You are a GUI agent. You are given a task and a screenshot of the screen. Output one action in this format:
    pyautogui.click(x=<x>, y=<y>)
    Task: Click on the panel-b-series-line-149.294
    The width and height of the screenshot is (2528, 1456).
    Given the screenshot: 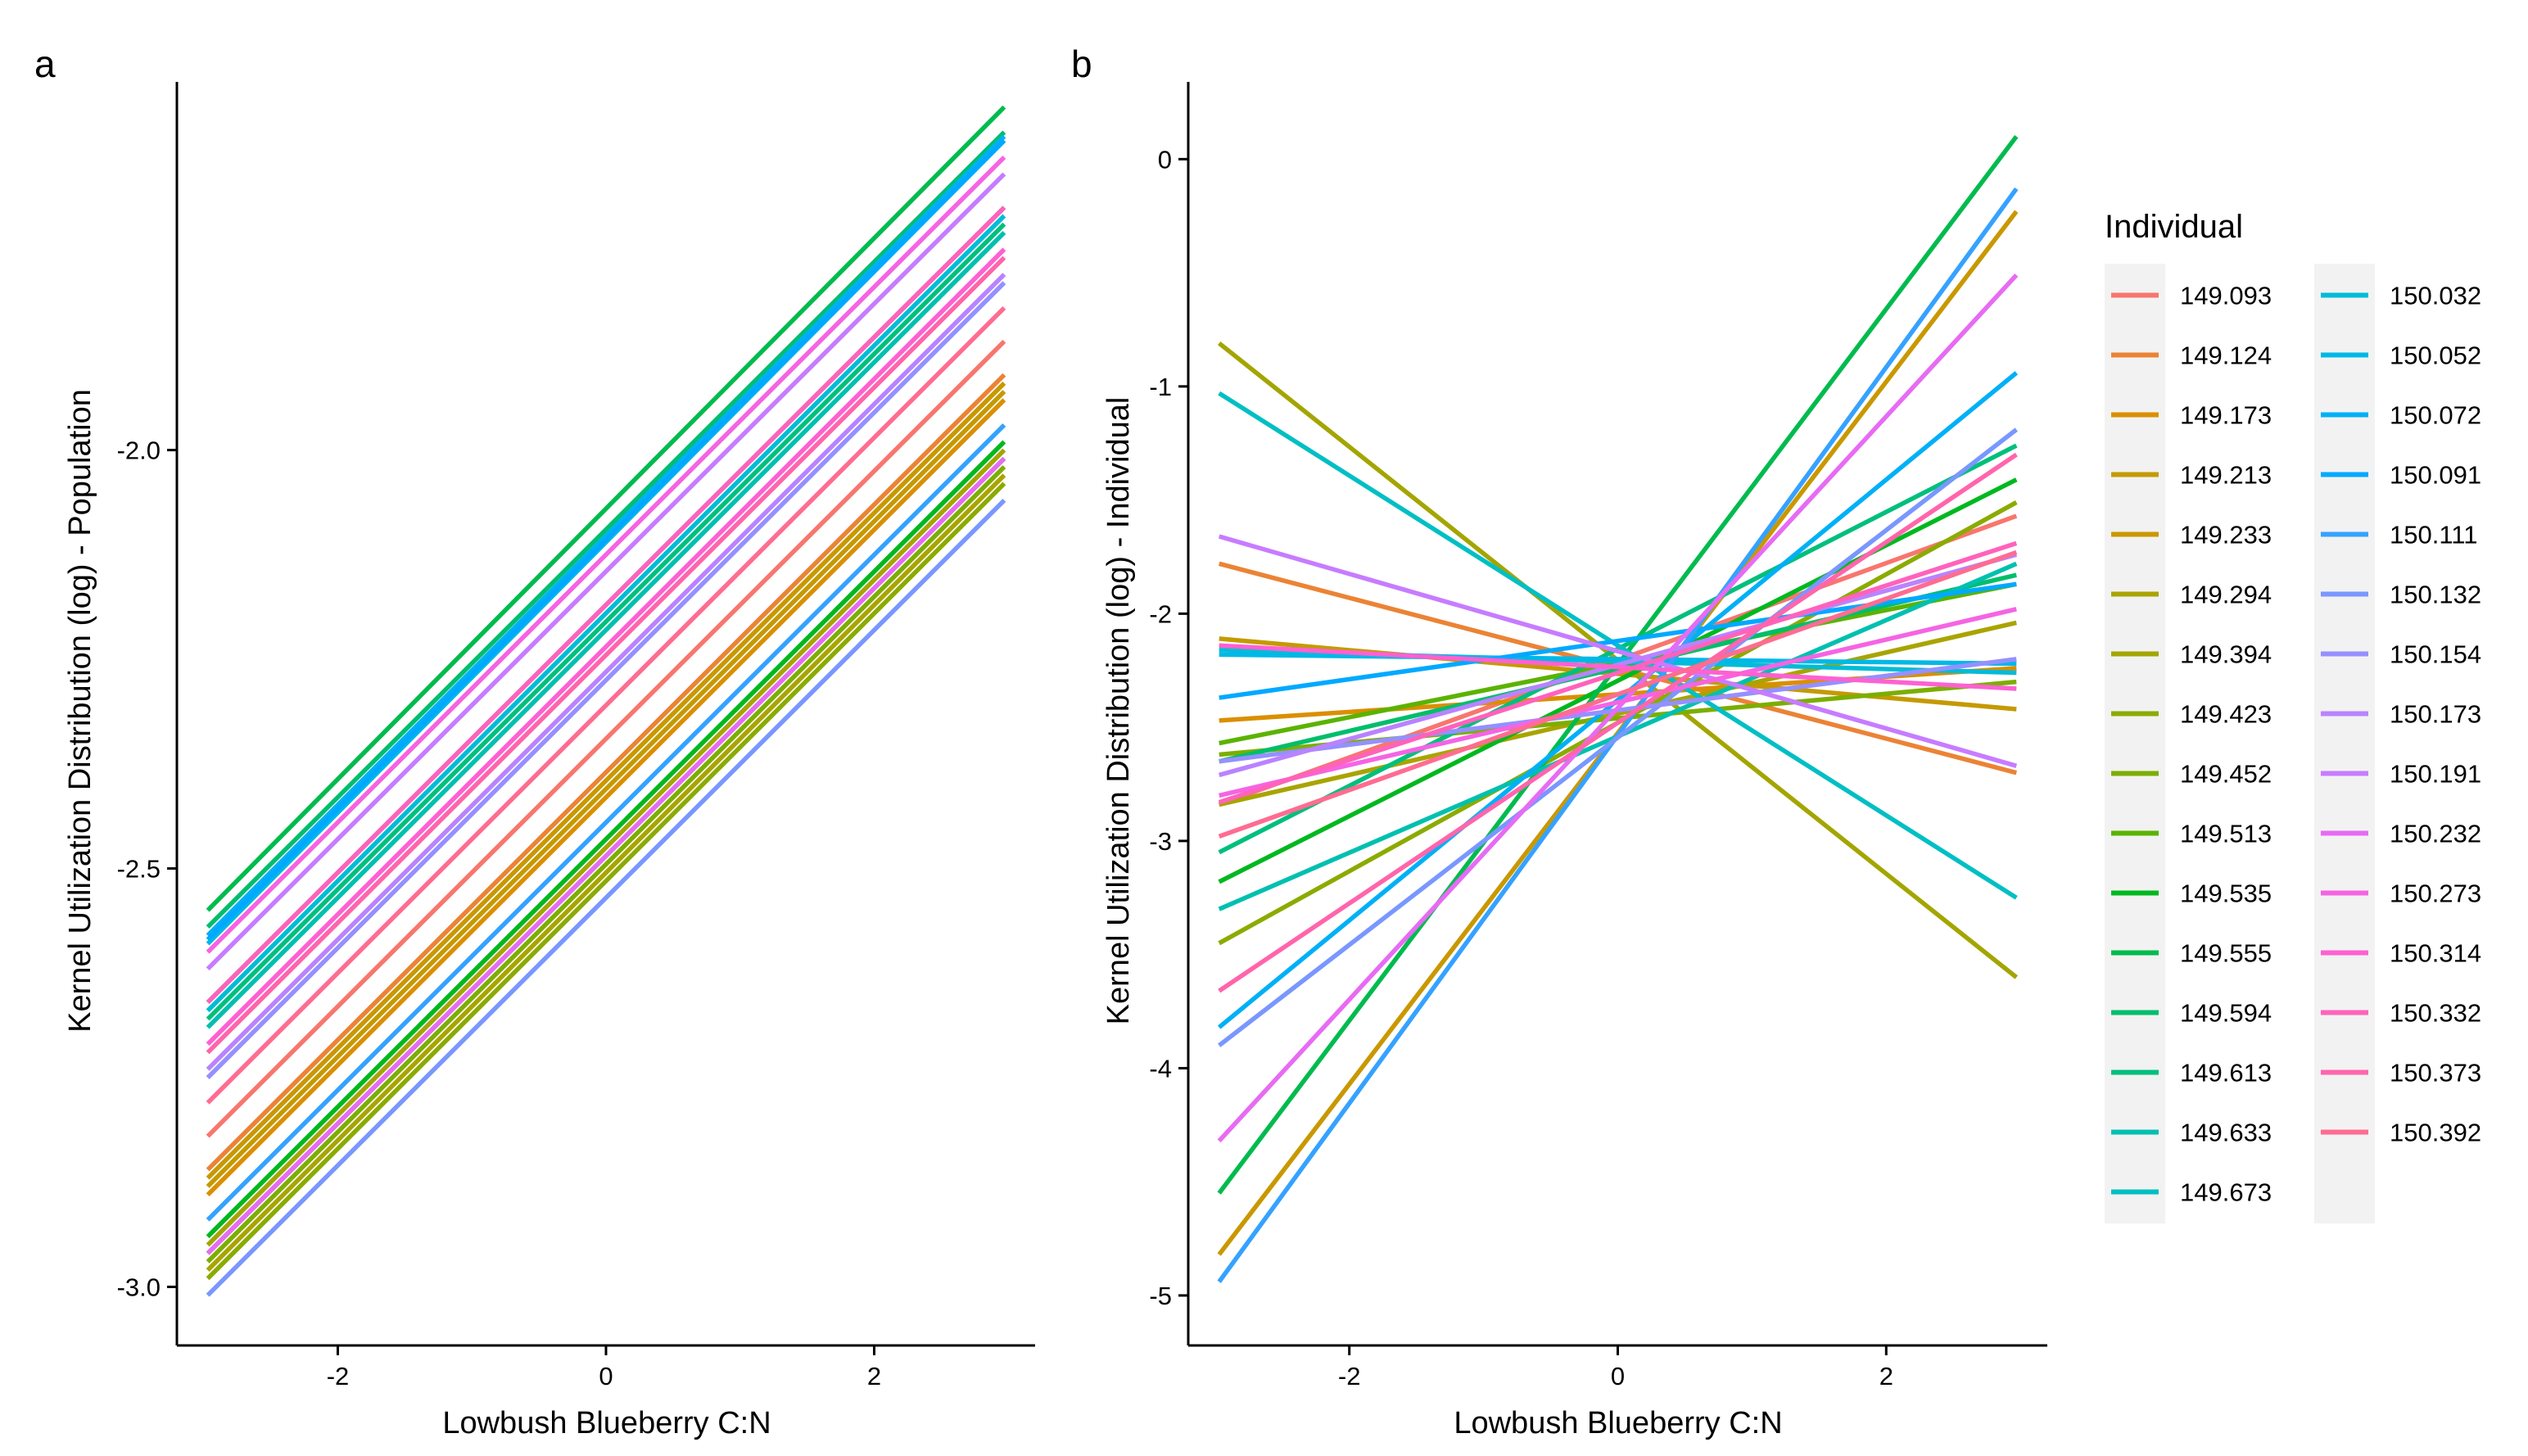 What is the action you would take?
    pyautogui.click(x=1618, y=713)
    